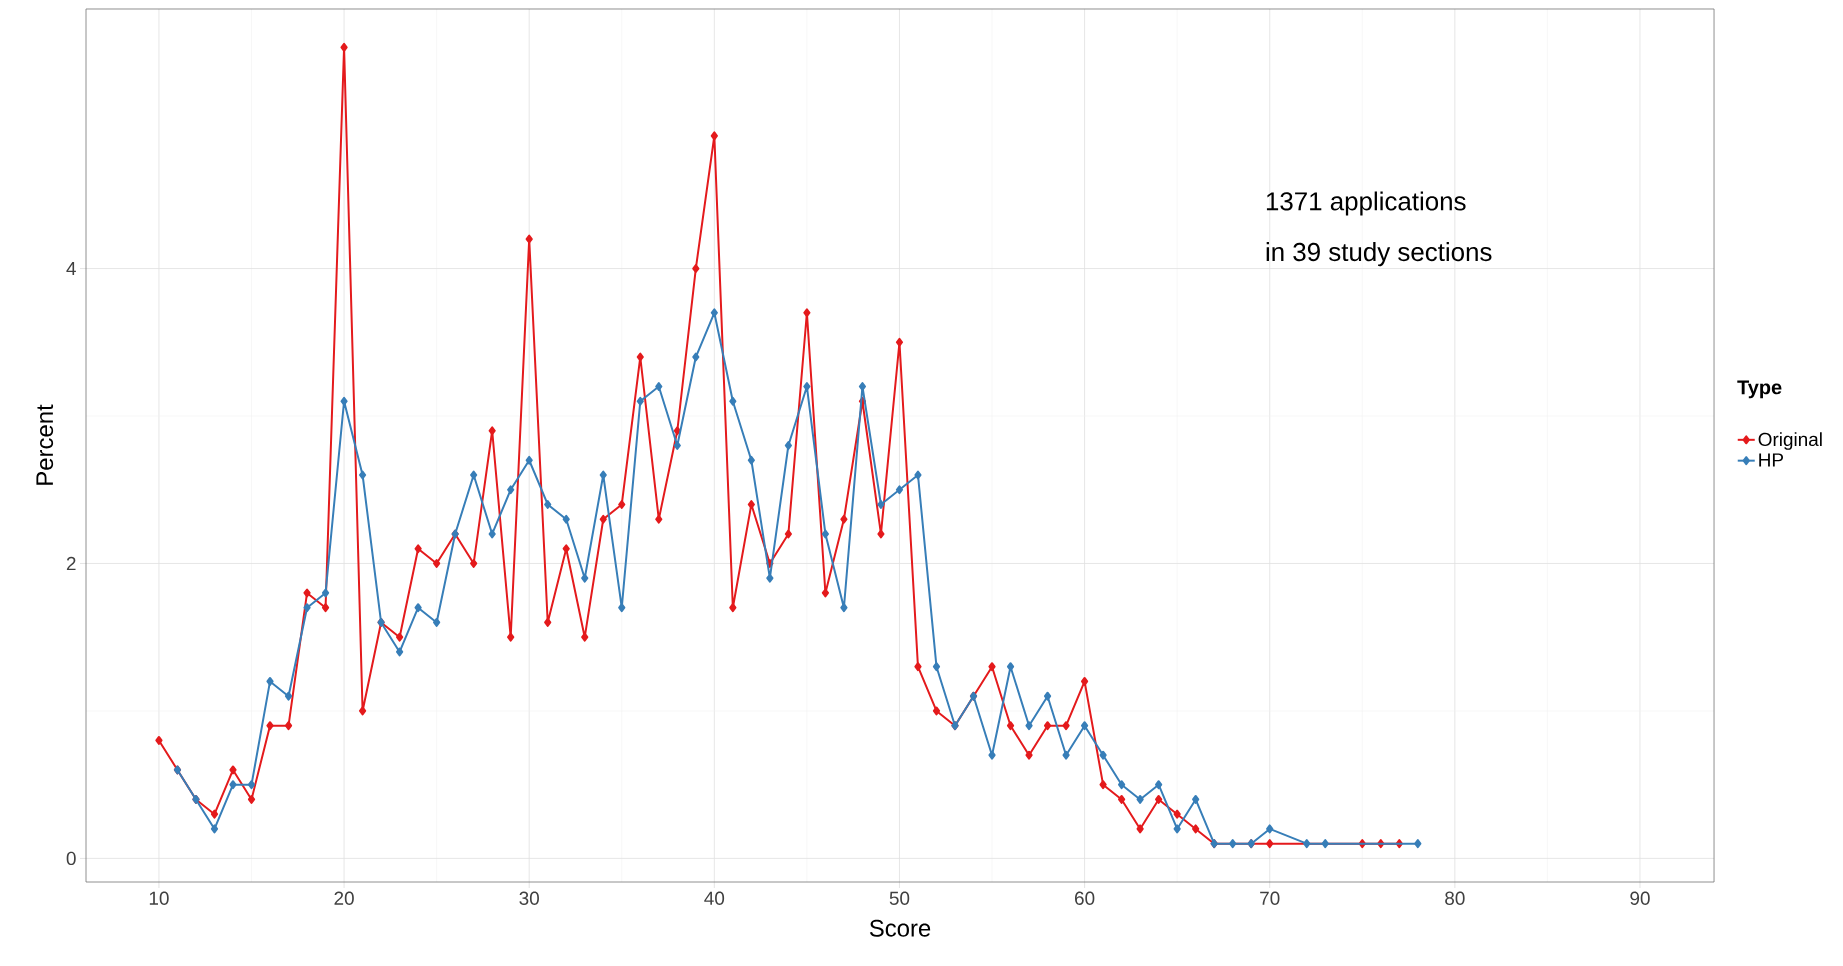 The image size is (1843, 966). I want to click on x-tick-label: 70, so click(1270, 898).